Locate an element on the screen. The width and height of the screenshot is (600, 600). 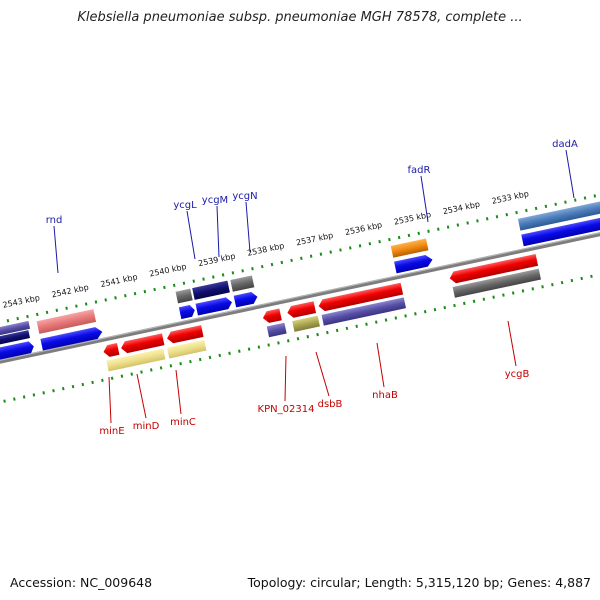
tick-label: 2540 kbp is located at coordinates (168, 270).